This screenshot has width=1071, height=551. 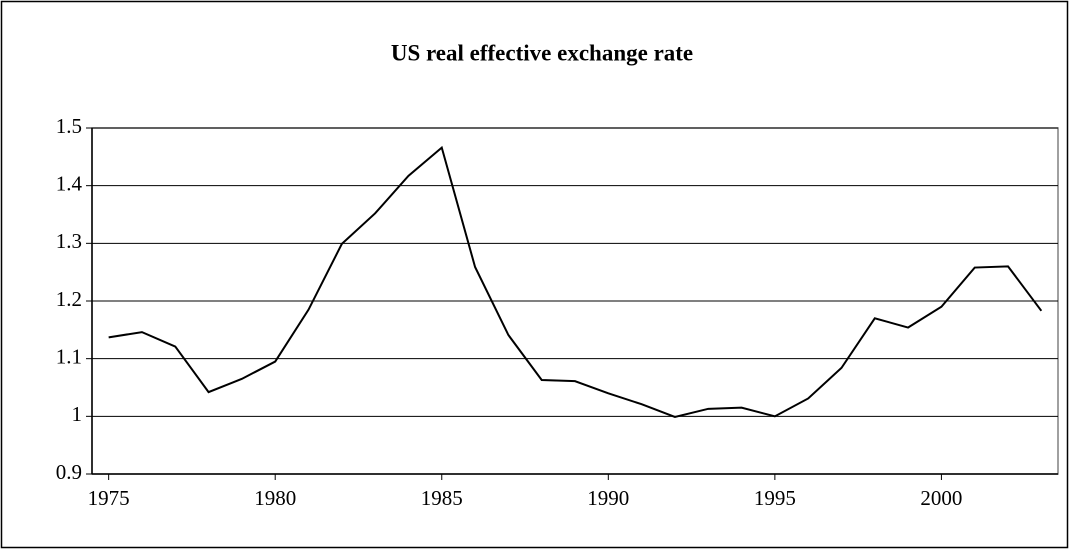 I want to click on x-tick-label: 1995, so click(x=775, y=498).